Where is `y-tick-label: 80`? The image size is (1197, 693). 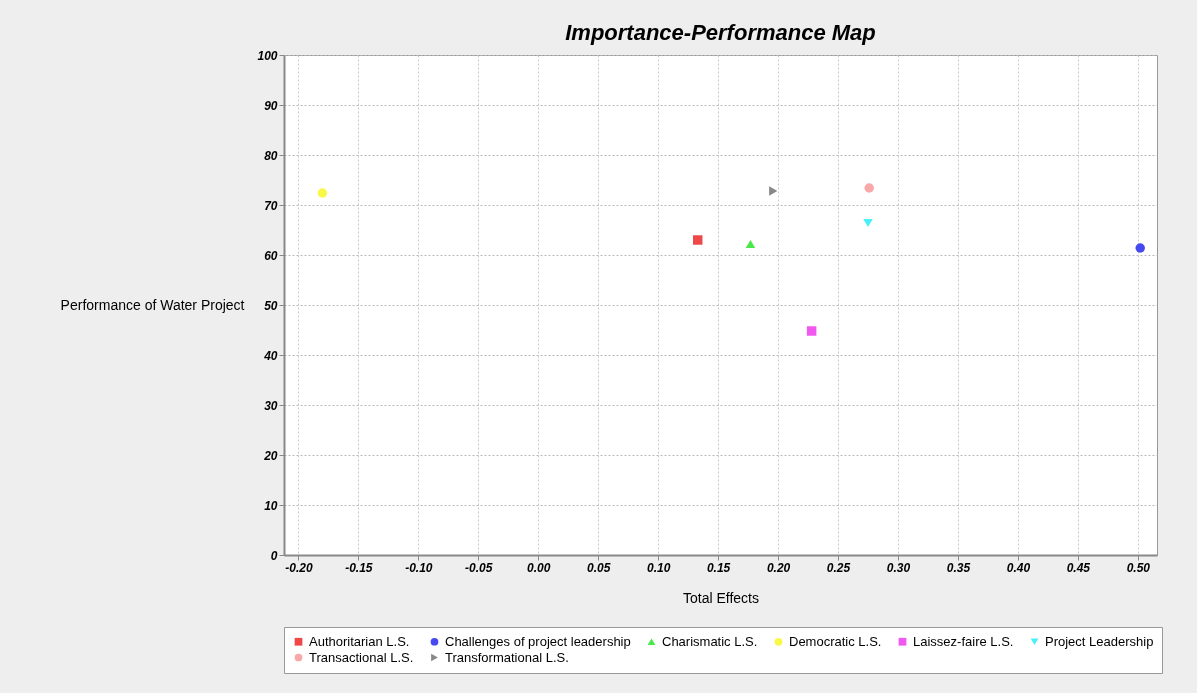
y-tick-label: 80 is located at coordinates (271, 155).